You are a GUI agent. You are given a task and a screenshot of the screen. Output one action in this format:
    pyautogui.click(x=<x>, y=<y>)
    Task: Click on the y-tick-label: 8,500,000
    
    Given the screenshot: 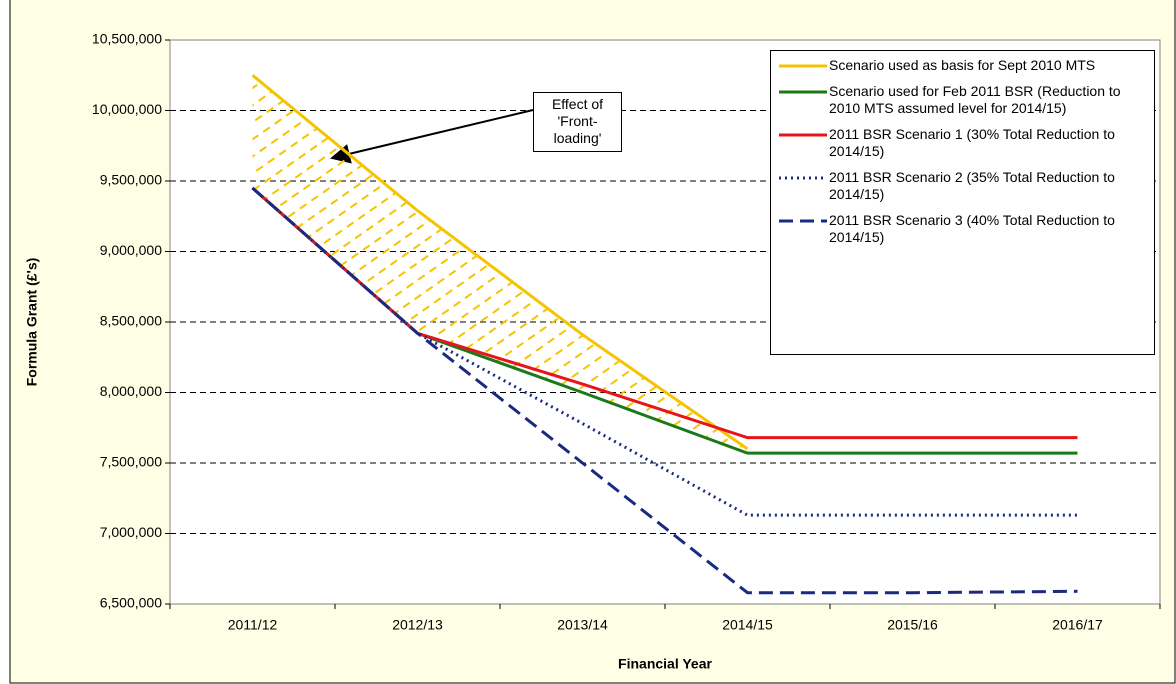 What is the action you would take?
    pyautogui.click(x=131, y=321)
    